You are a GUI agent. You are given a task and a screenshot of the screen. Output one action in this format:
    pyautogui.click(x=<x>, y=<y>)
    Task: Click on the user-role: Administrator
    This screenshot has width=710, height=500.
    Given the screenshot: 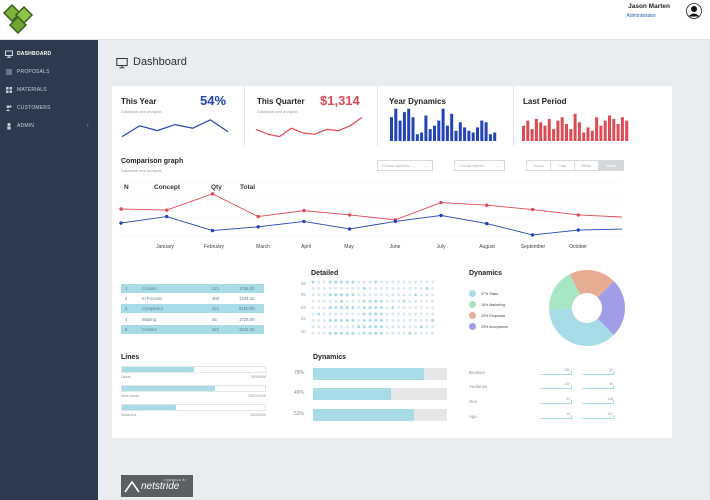 What is the action you would take?
    pyautogui.click(x=641, y=16)
    